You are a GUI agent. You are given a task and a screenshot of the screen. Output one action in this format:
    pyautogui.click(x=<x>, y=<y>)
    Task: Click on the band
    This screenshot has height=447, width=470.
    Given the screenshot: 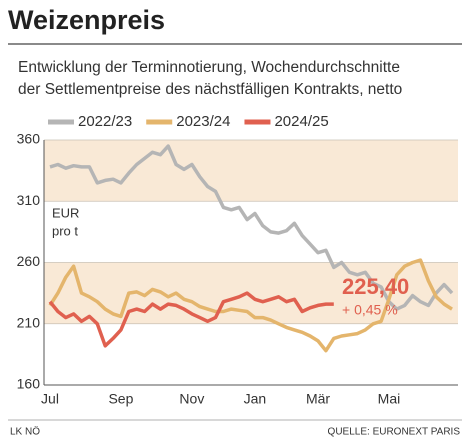 What is the action you would take?
    pyautogui.click(x=251, y=171)
    